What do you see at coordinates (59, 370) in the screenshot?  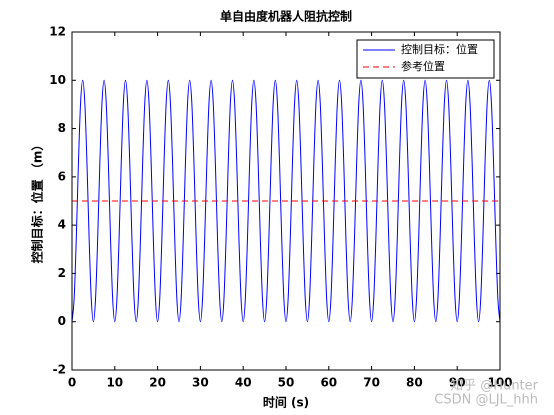 I see `y-tick-label: -2` at bounding box center [59, 370].